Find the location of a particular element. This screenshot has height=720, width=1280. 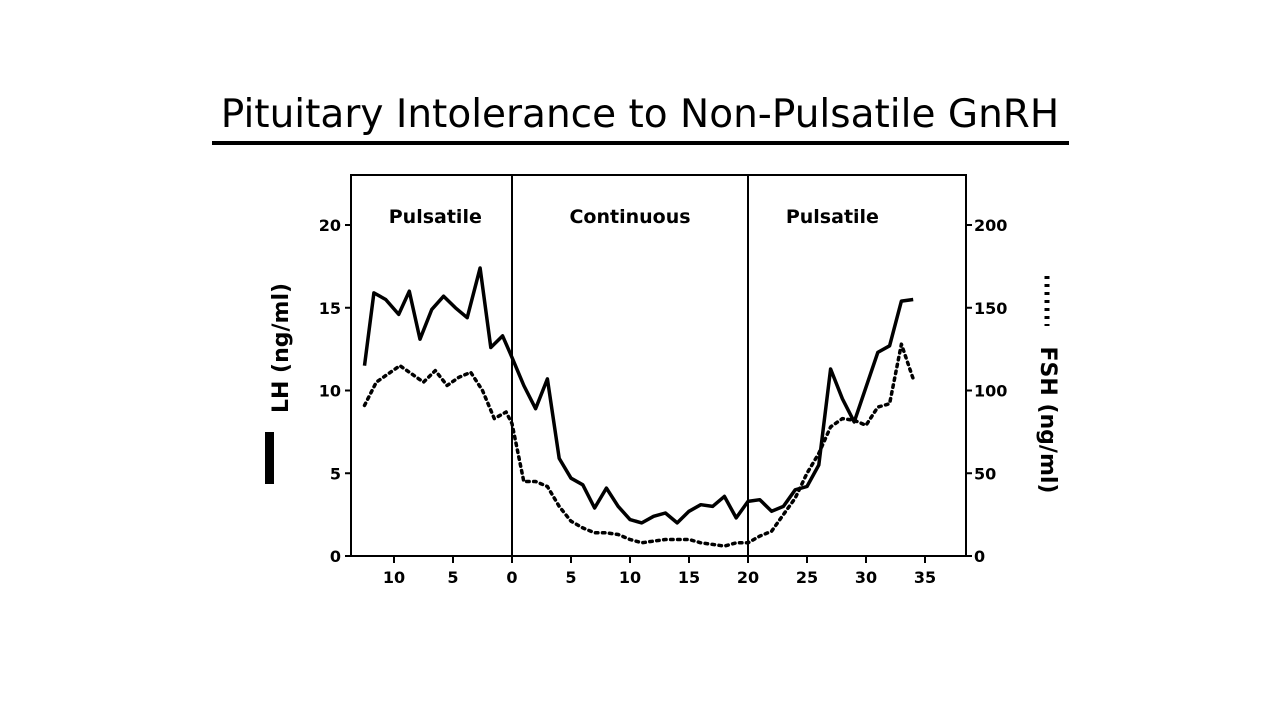

y-left-tick-label-4: 20 is located at coordinates (330, 225).